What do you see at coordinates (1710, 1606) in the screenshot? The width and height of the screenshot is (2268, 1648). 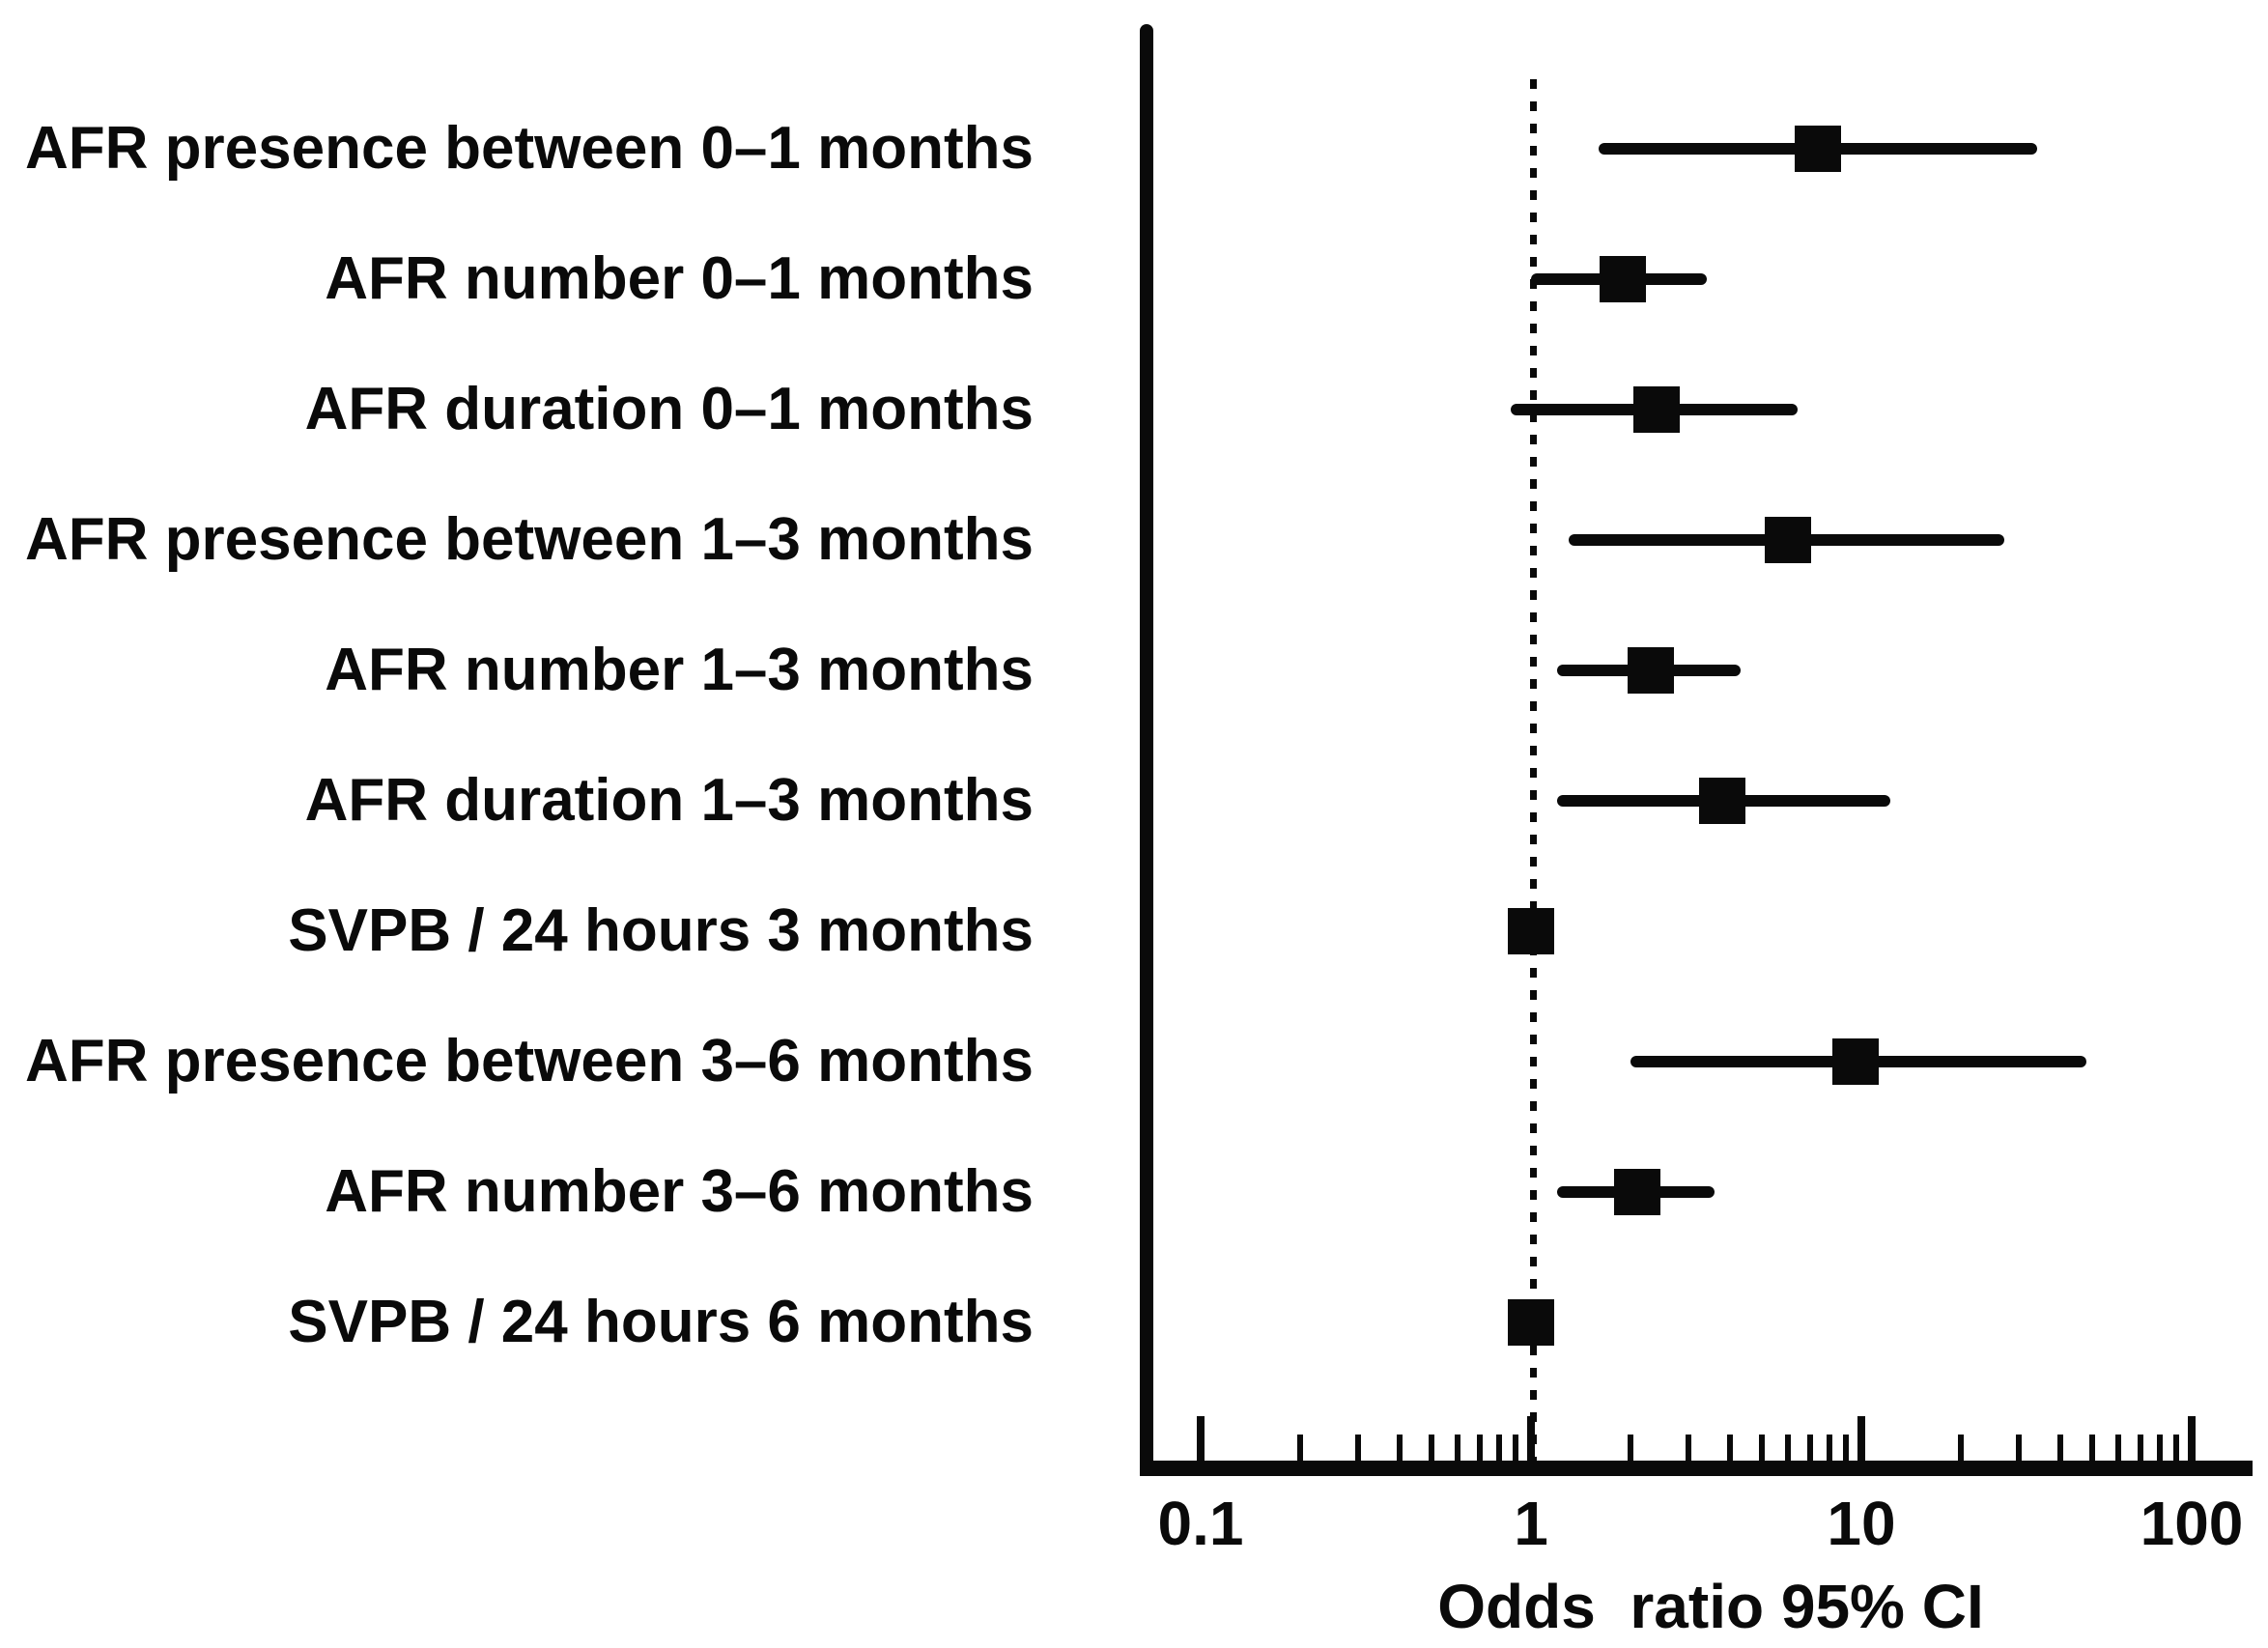 I see `x-axis-title: Odds ratio 95% CI` at bounding box center [1710, 1606].